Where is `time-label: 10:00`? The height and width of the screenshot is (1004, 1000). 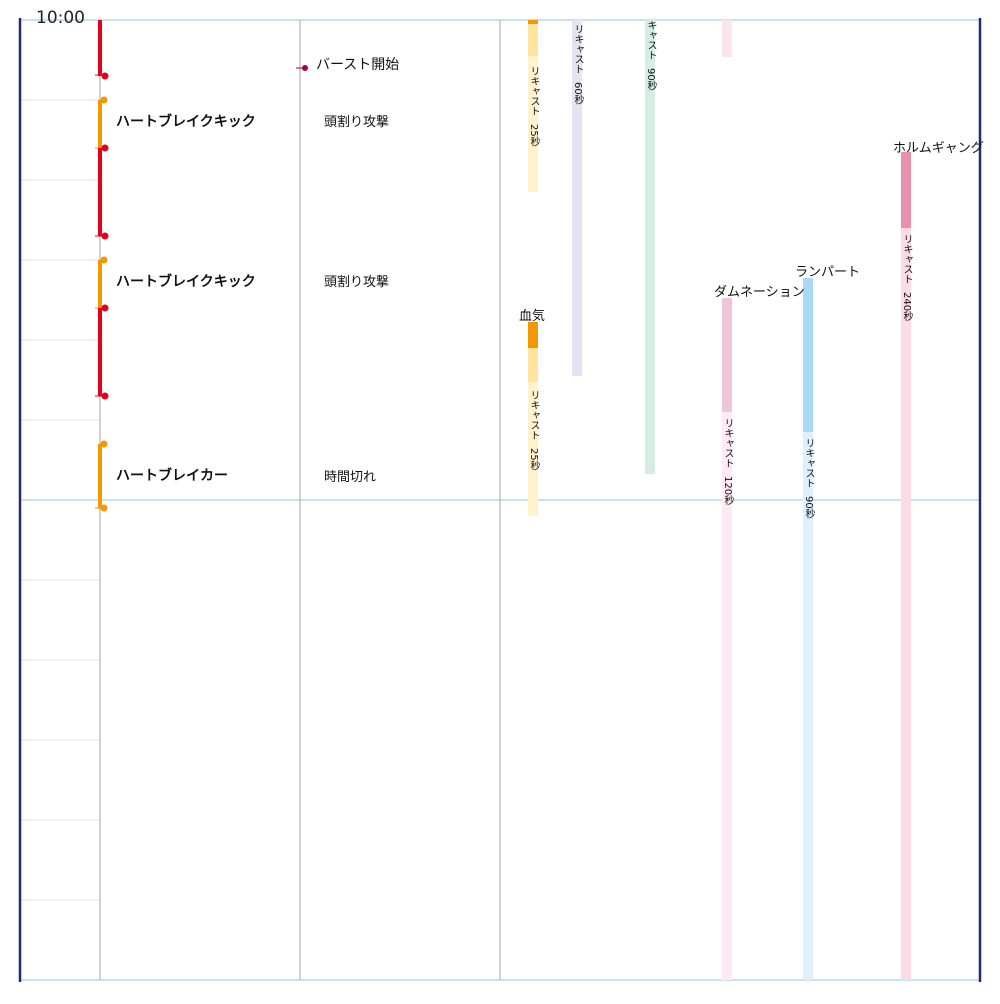
time-label: 10:00 is located at coordinates (60, 18).